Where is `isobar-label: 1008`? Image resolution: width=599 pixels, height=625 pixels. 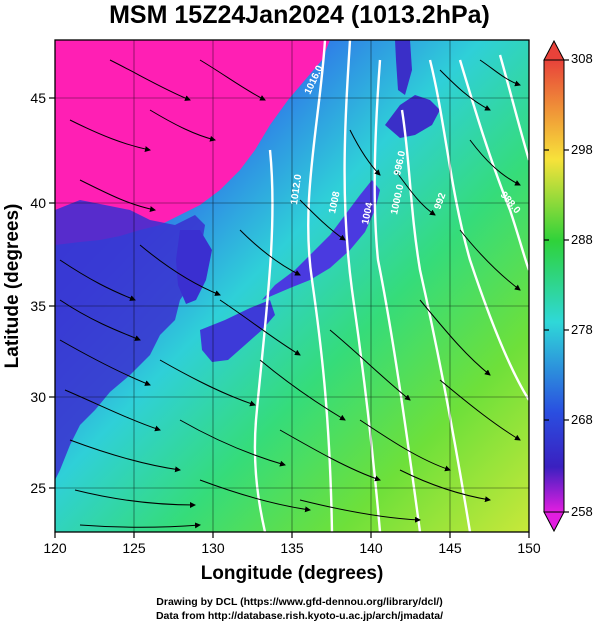 isobar-label: 1008 is located at coordinates (334, 202).